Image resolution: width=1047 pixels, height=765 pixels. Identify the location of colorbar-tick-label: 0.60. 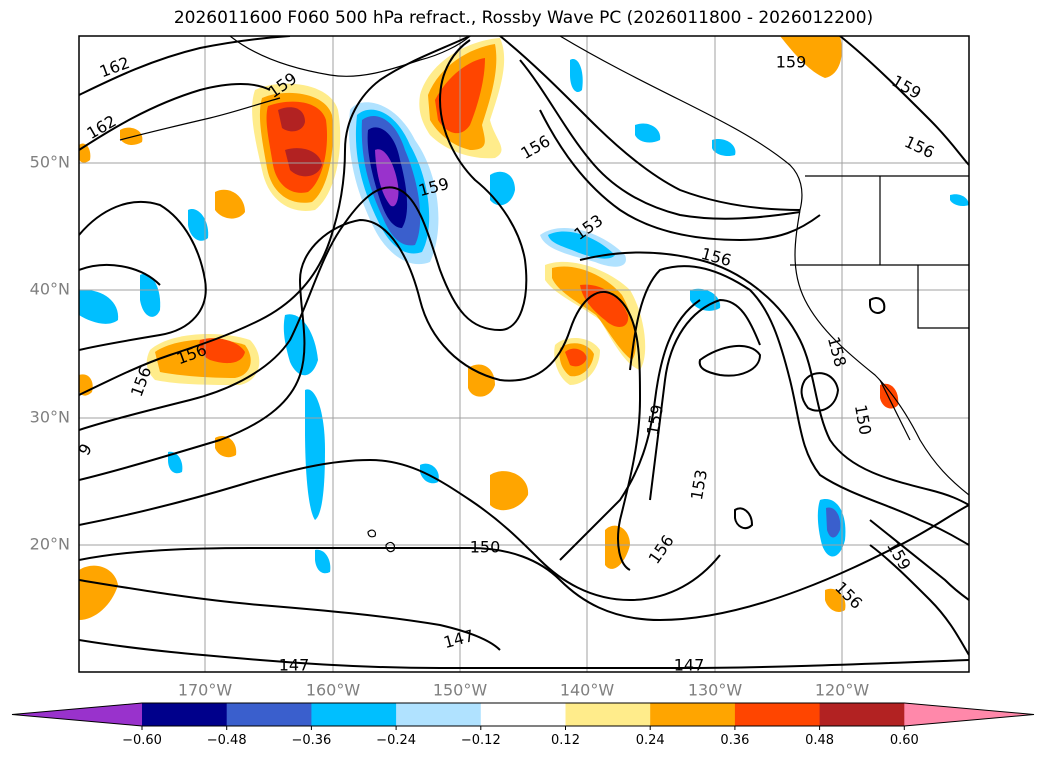
(904, 740).